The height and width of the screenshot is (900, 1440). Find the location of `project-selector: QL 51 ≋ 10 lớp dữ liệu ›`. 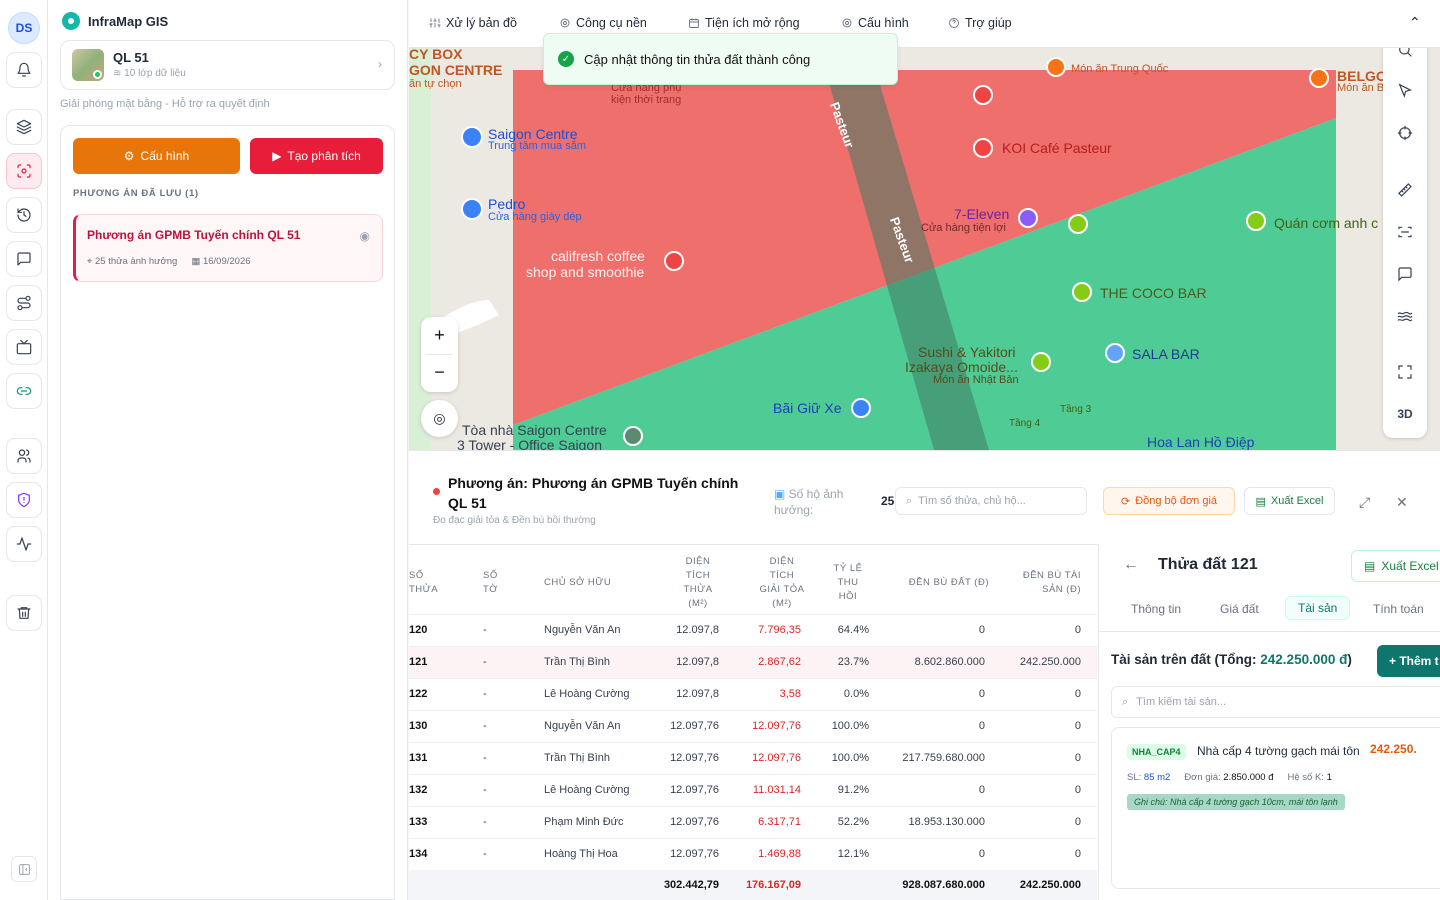

project-selector: QL 51 ≋ 10 lớp dữ liệu › is located at coordinates (227, 65).